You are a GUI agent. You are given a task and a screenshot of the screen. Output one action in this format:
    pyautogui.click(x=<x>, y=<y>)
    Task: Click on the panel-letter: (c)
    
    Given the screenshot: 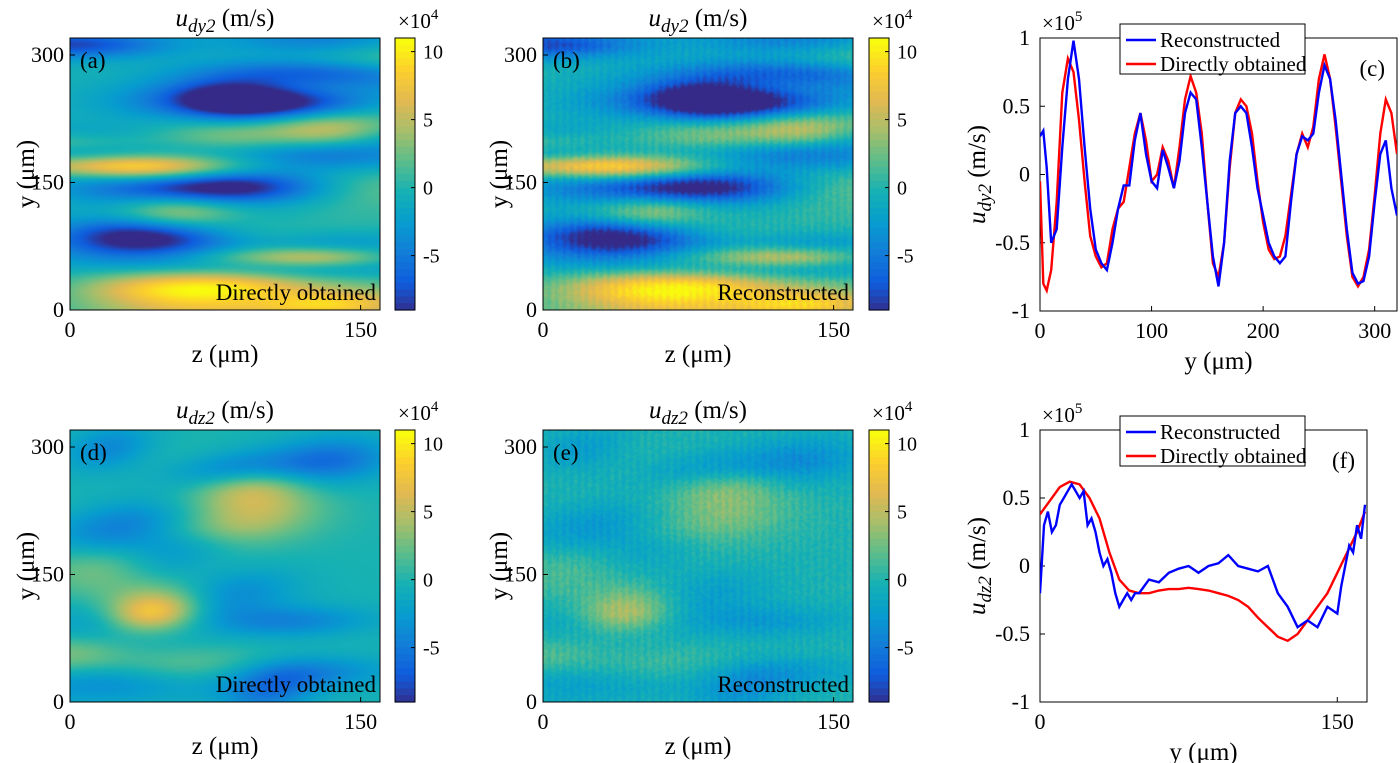 What is the action you would take?
    pyautogui.click(x=1372, y=68)
    